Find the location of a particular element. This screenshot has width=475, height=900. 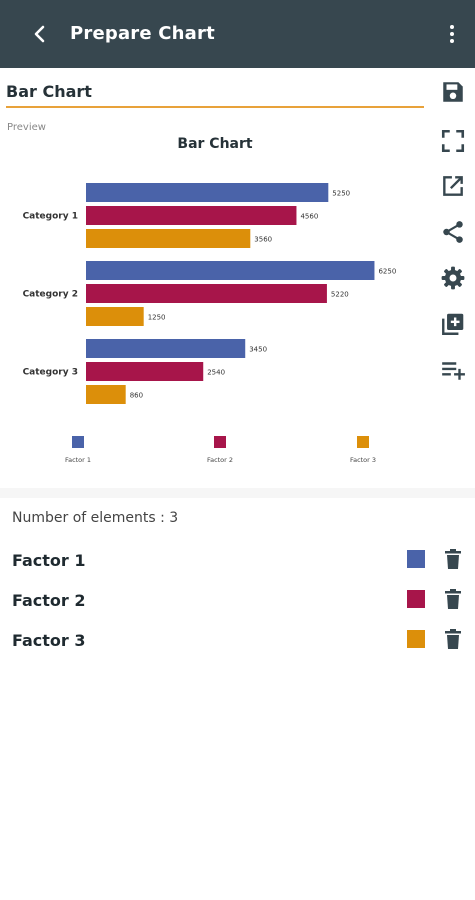

fullscreen-icon is located at coordinates (453, 141).